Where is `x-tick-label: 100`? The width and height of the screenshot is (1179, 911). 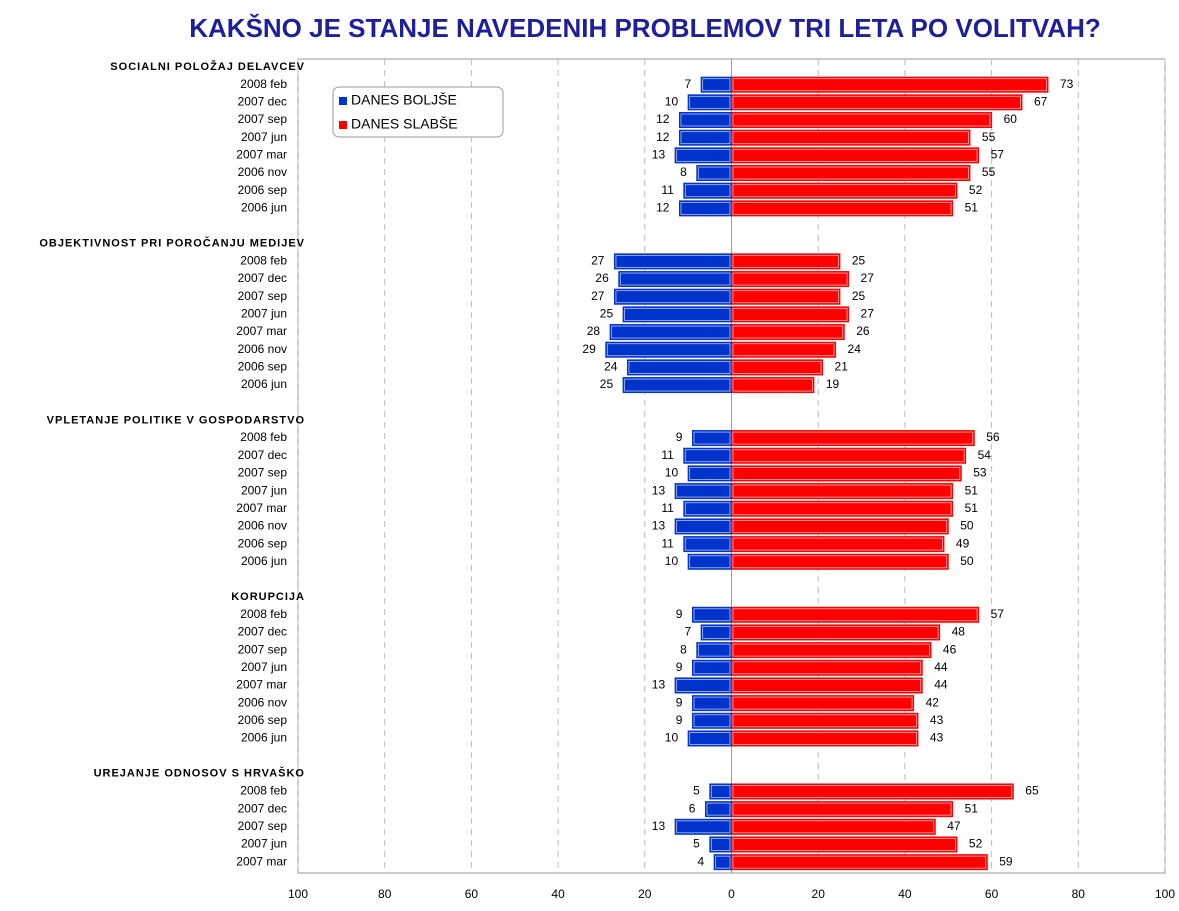 x-tick-label: 100 is located at coordinates (1165, 894).